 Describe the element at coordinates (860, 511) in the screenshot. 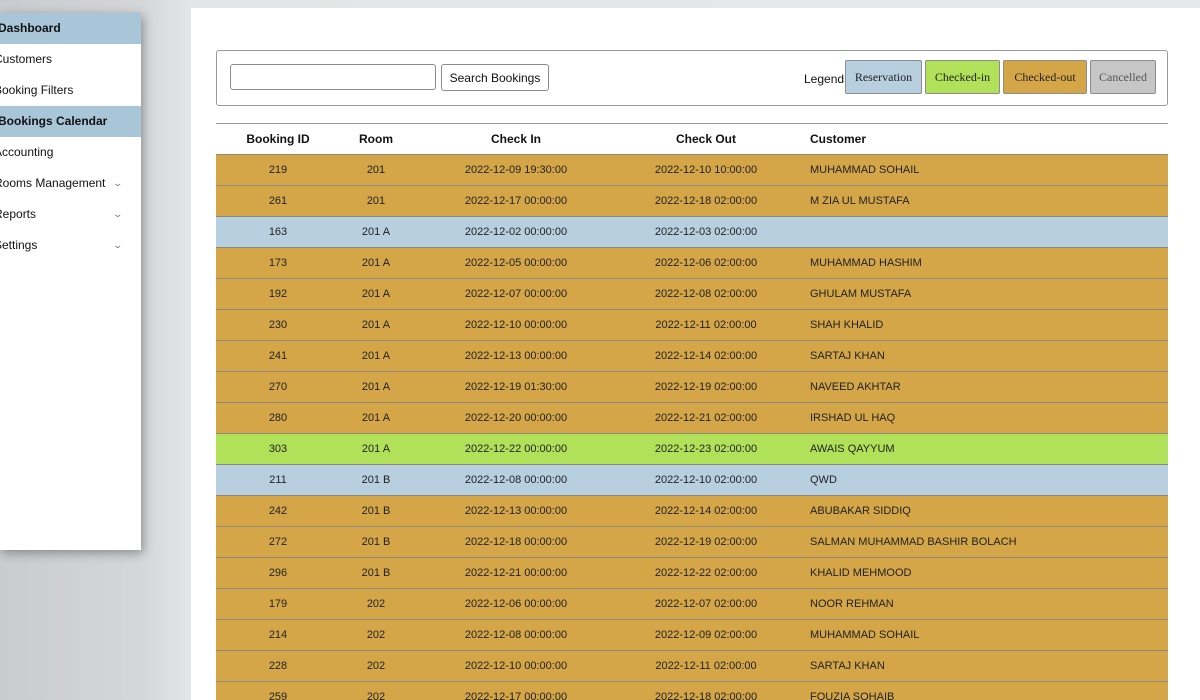

I see `cell-customer: ABUBAKAR SIDDIQ` at that location.